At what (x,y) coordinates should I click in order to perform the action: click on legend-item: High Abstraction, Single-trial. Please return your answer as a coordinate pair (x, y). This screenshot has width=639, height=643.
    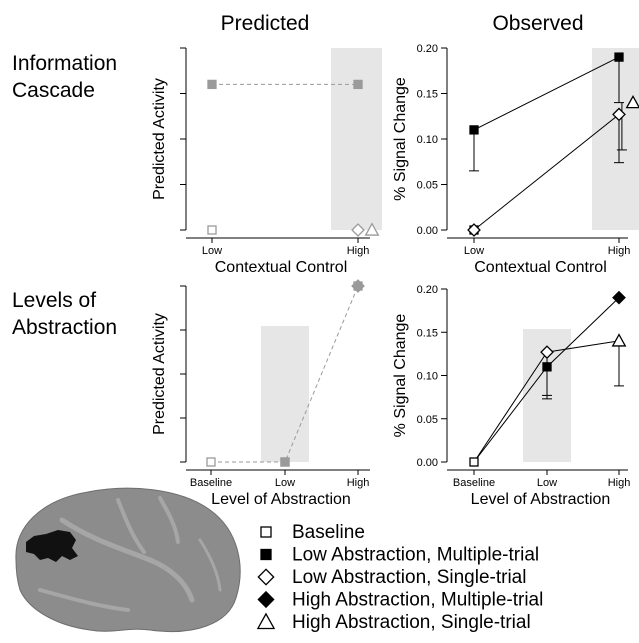
    Looking at the image, I should click on (393, 622).